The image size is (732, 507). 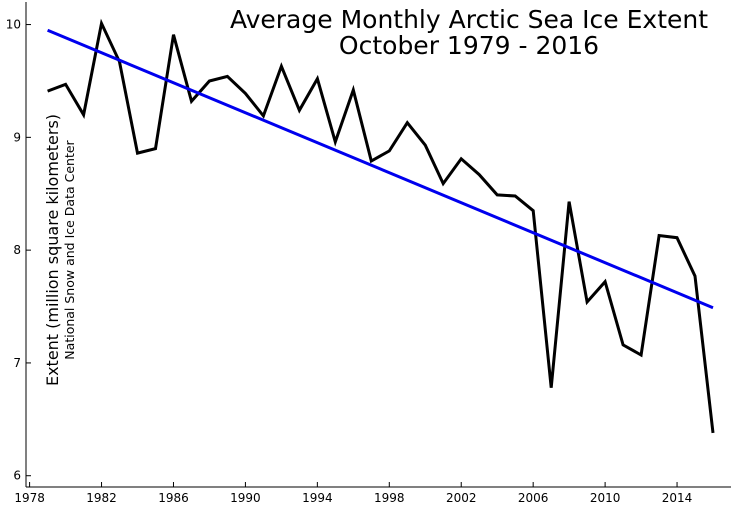 What do you see at coordinates (461, 498) in the screenshot?
I see `x-tick-label: 2002` at bounding box center [461, 498].